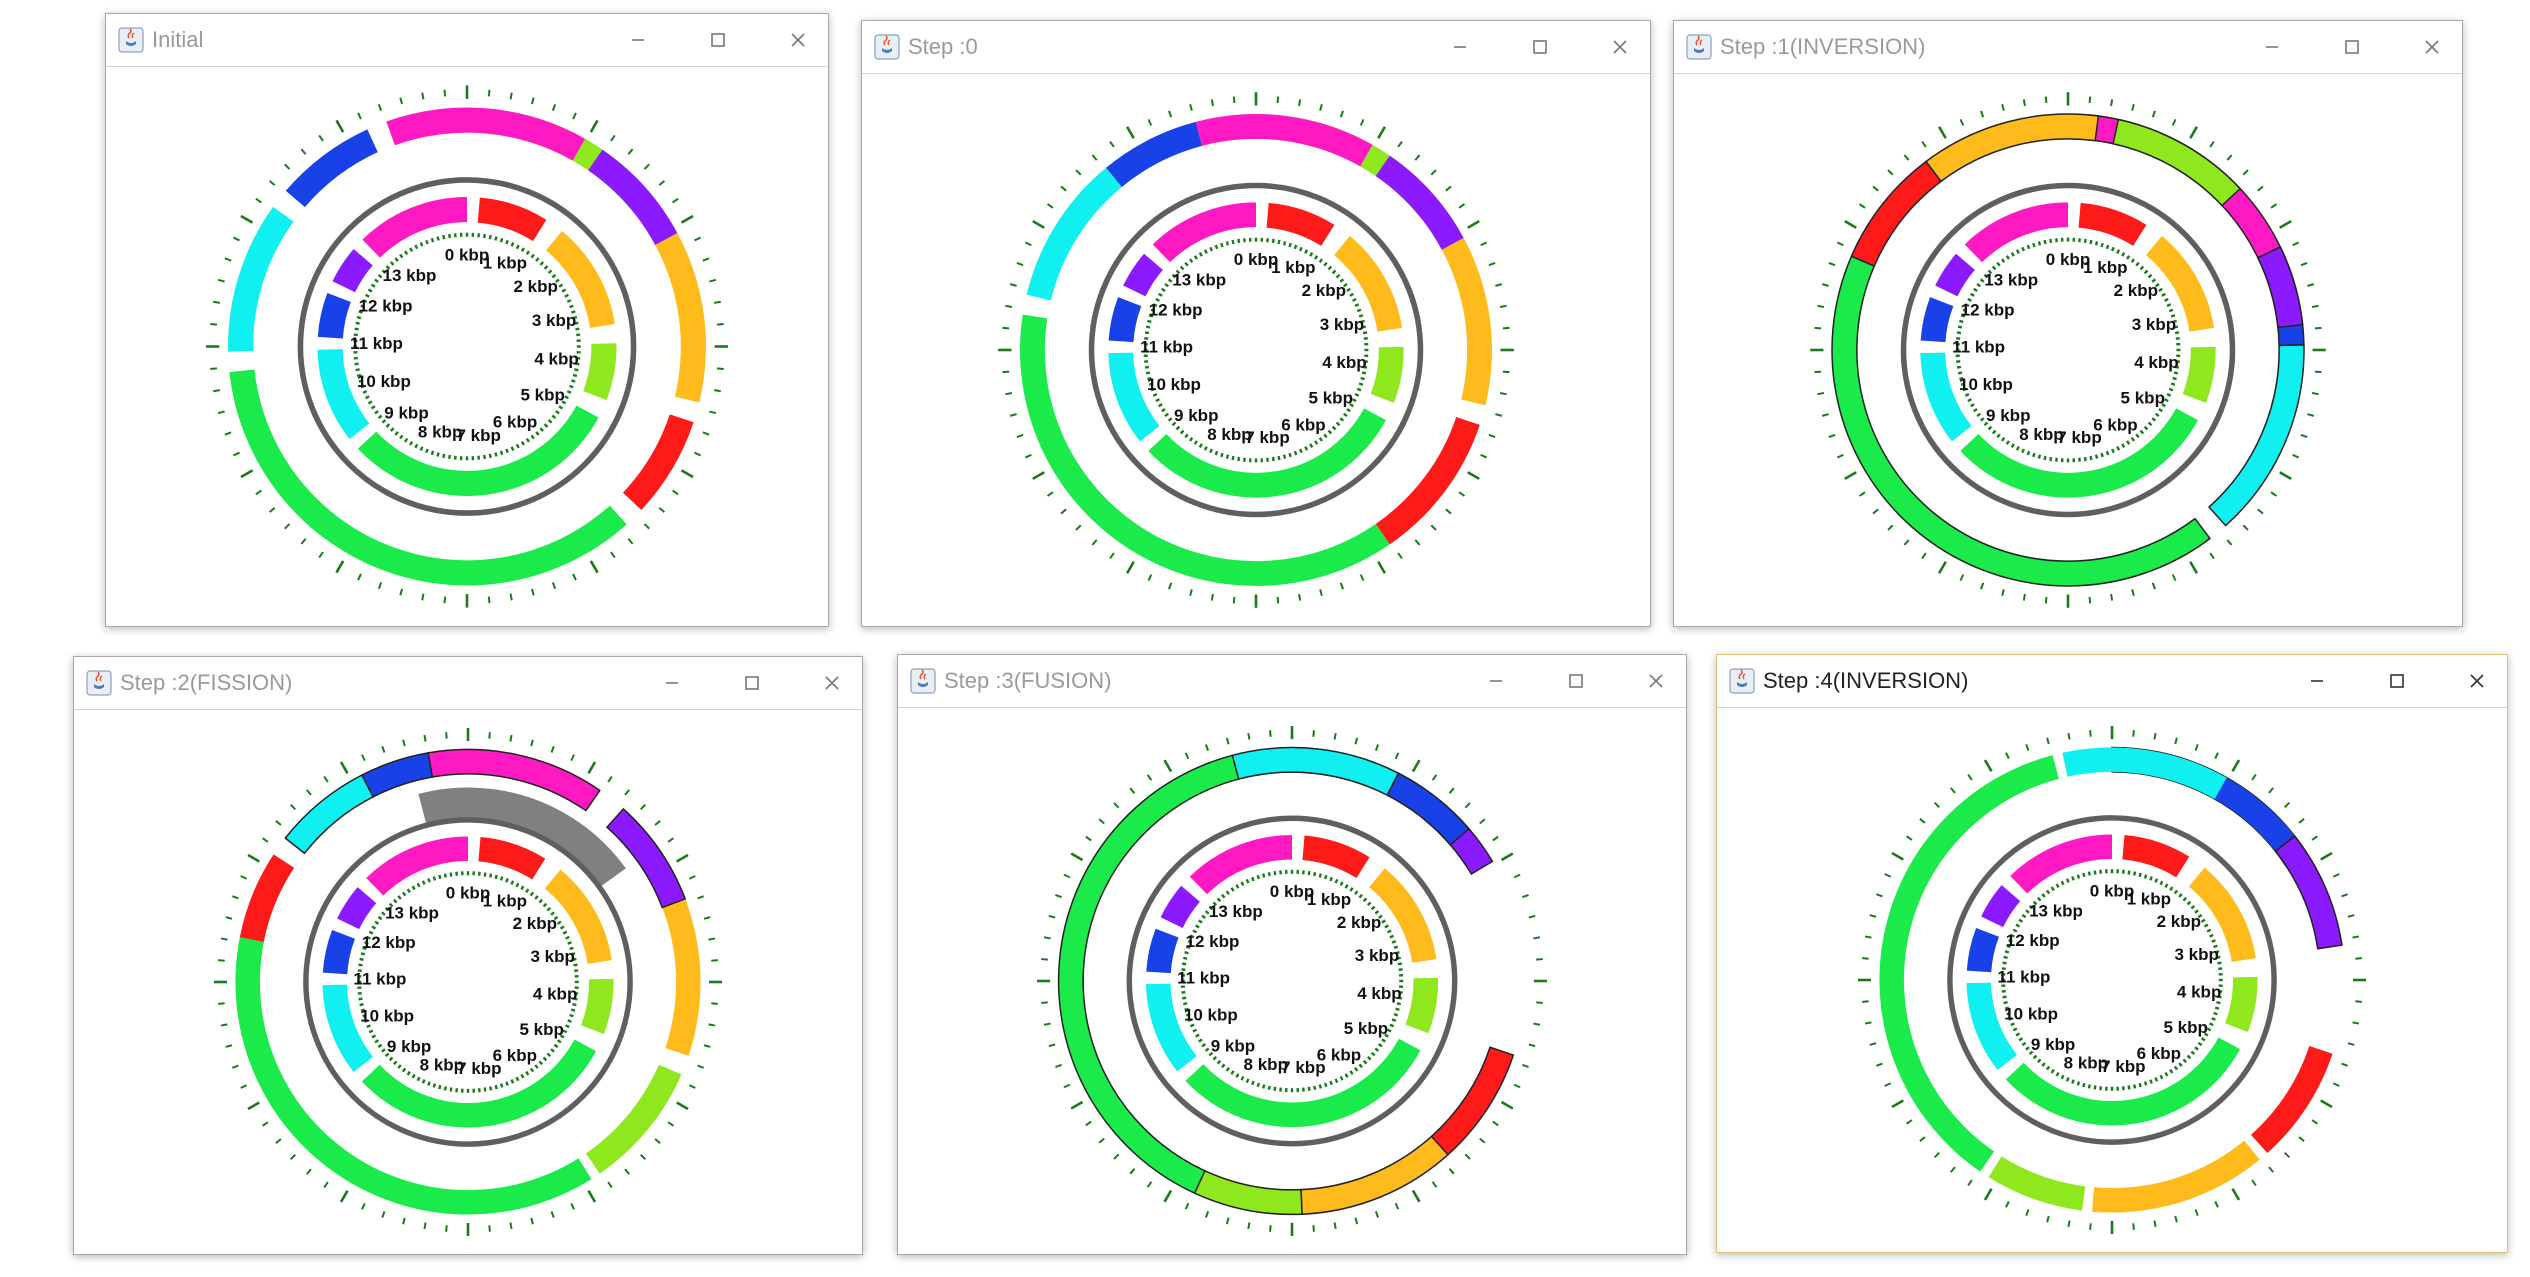 The width and height of the screenshot is (2530, 1277). I want to click on window-titlebar: Step :1(INVERSION), so click(2068, 47).